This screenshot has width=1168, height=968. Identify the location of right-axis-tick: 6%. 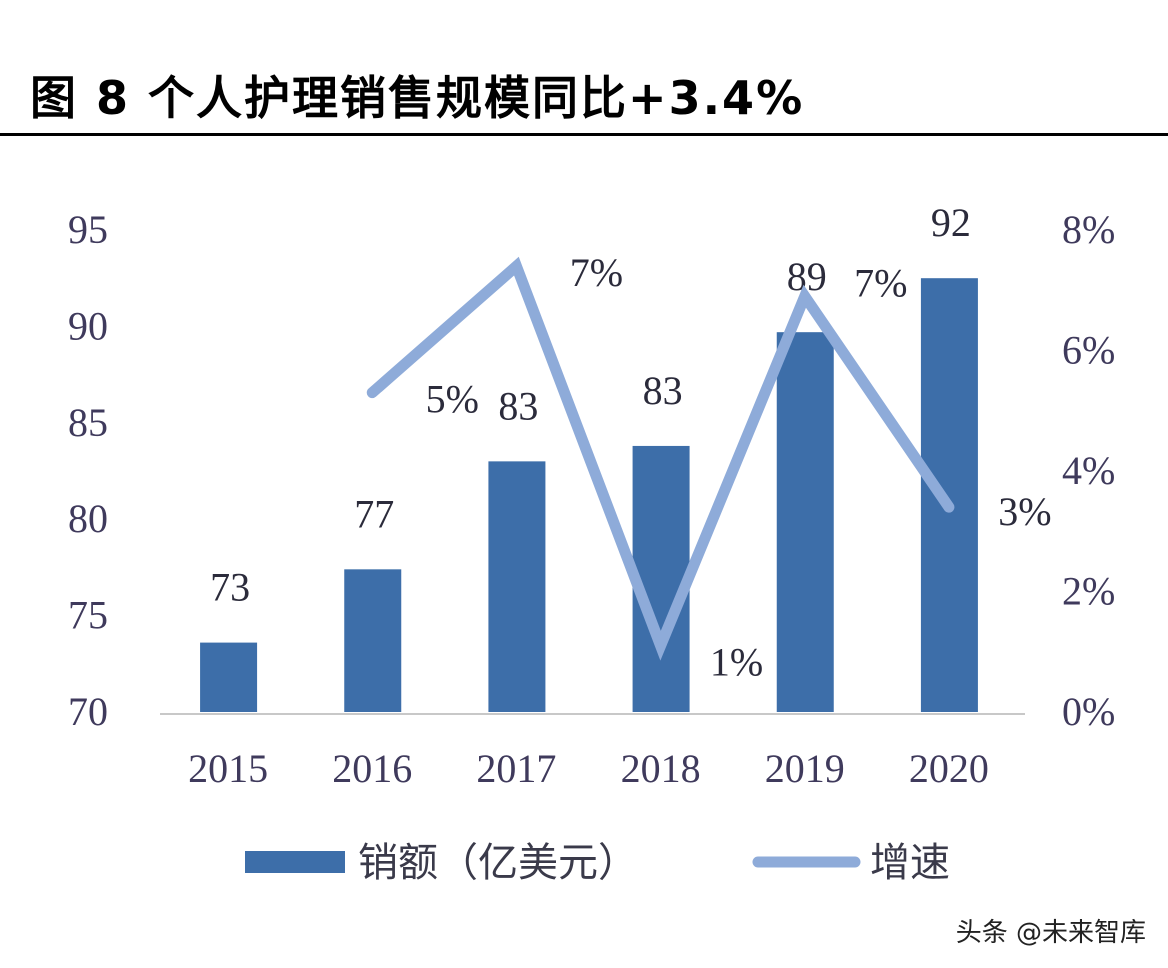
(1088, 350).